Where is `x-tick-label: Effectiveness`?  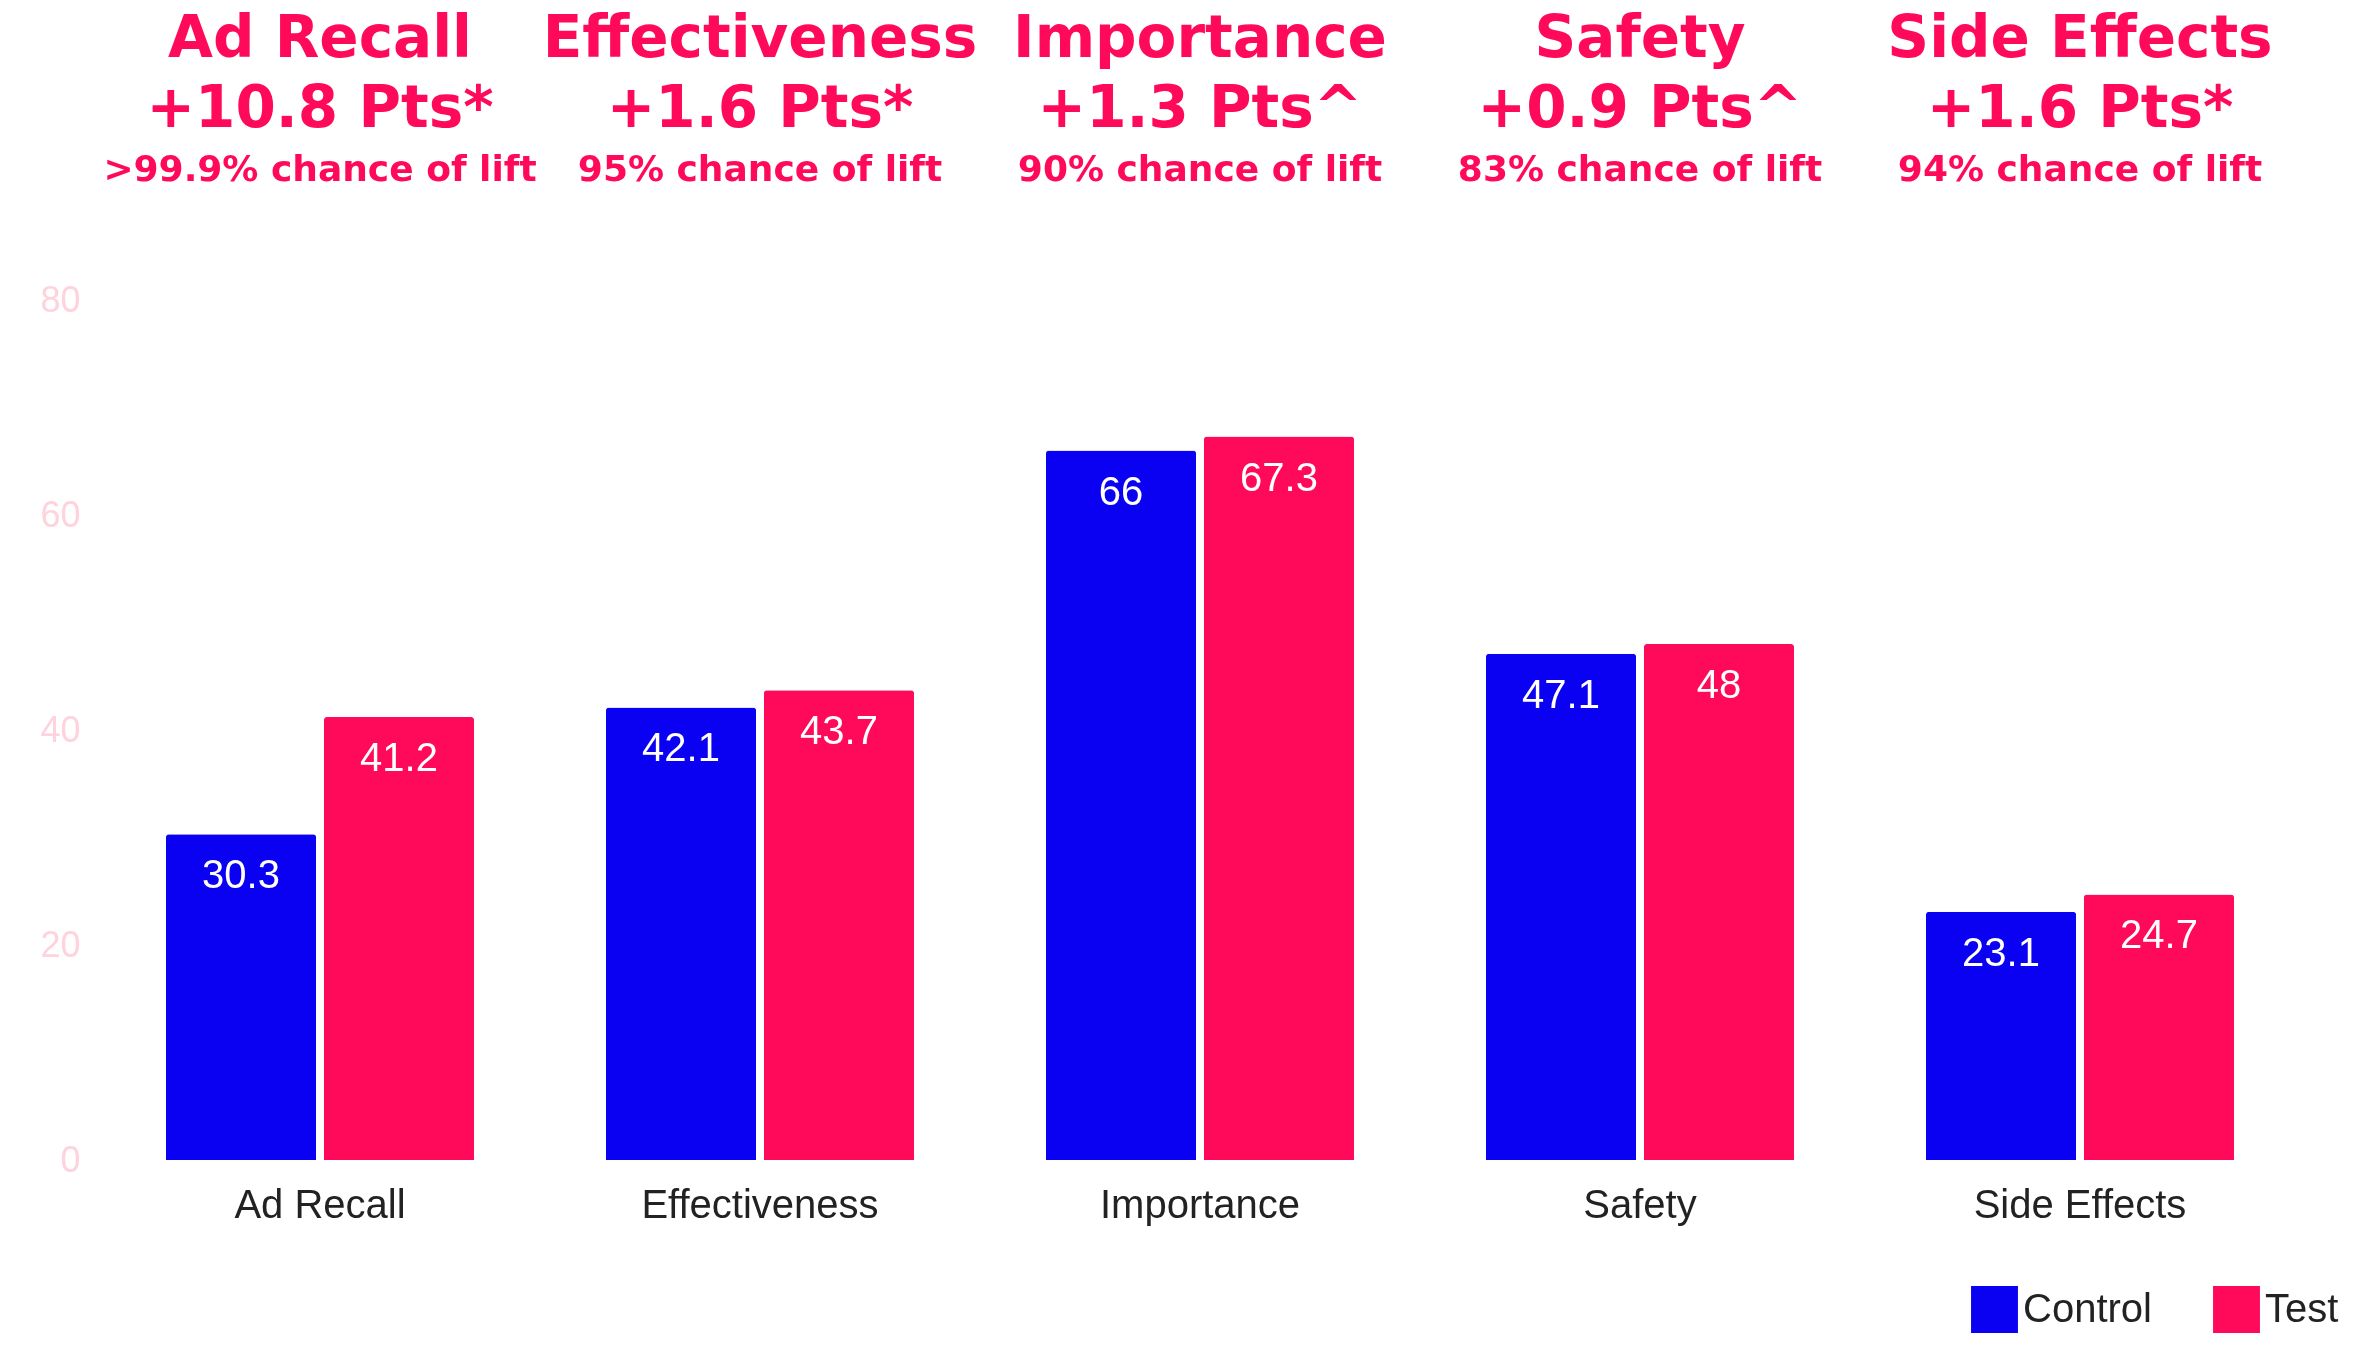
x-tick-label: Effectiveness is located at coordinates (760, 1203).